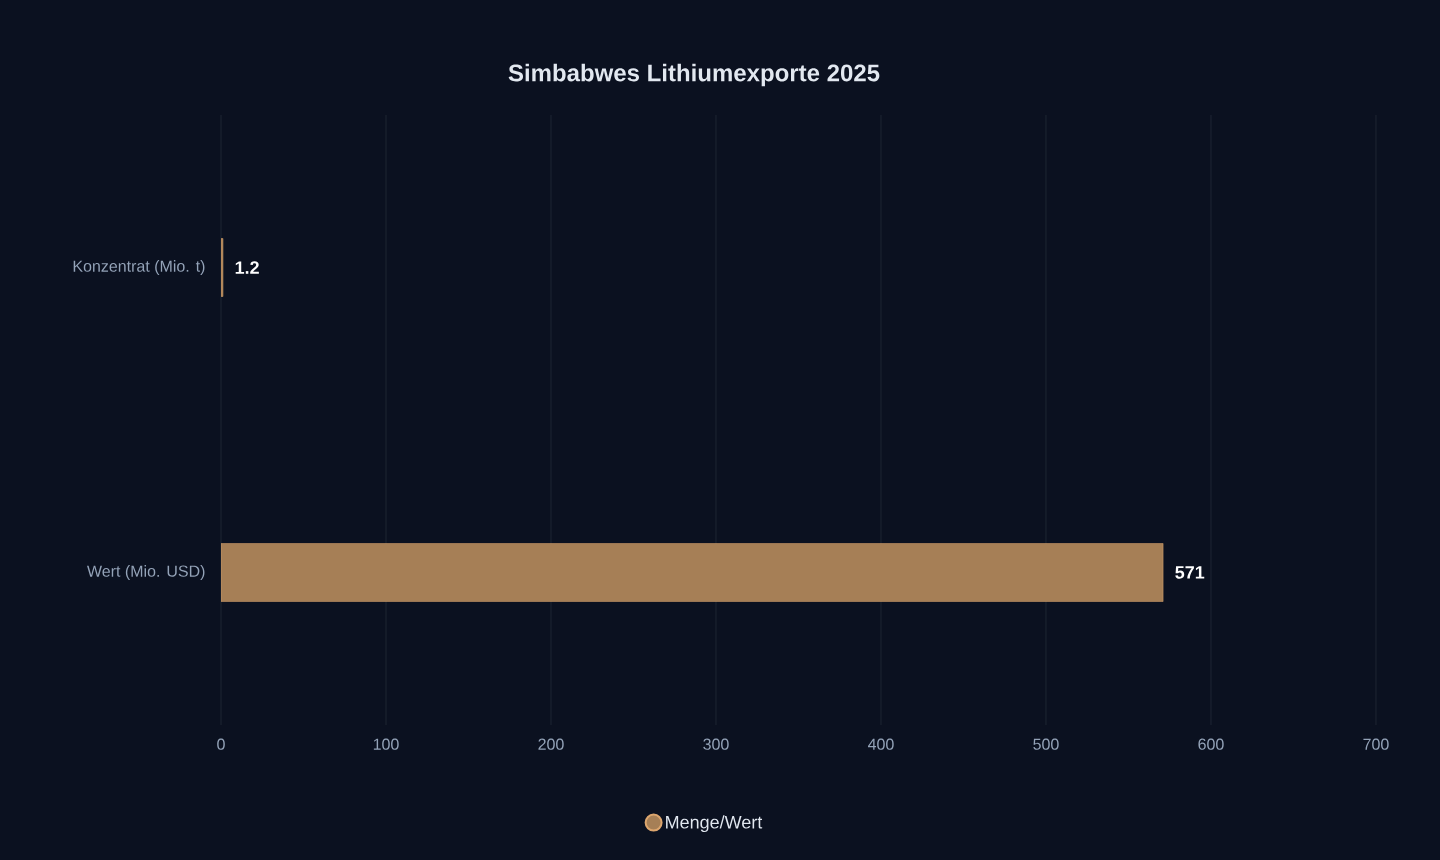 This screenshot has width=1440, height=860. Describe the element at coordinates (881, 744) in the screenshot. I see `x-tick-label: 400` at that location.